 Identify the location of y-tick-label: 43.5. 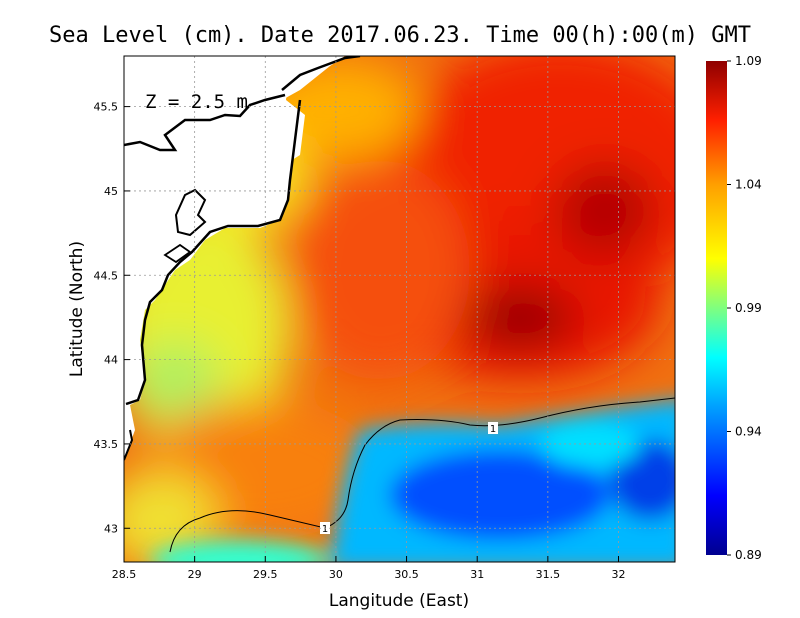
(106, 444).